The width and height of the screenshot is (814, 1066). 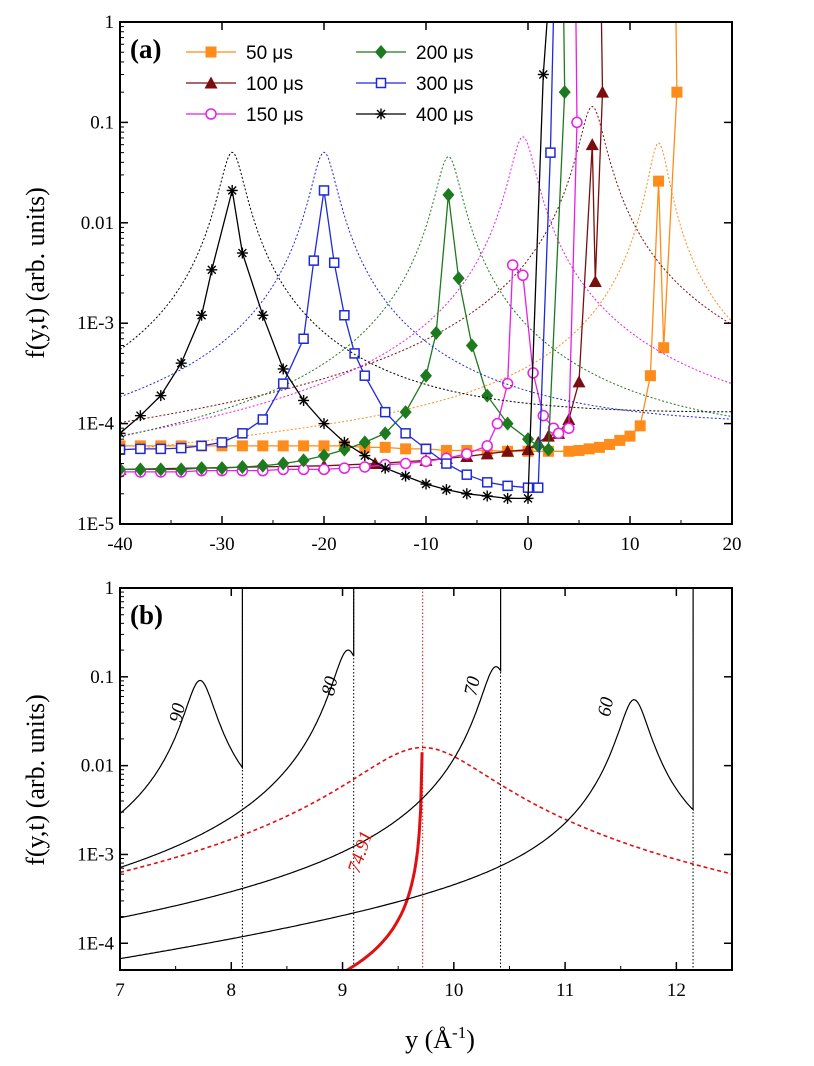 I want to click on panel-a-ylabel: f(y,t) (arb. units), so click(x=35, y=273).